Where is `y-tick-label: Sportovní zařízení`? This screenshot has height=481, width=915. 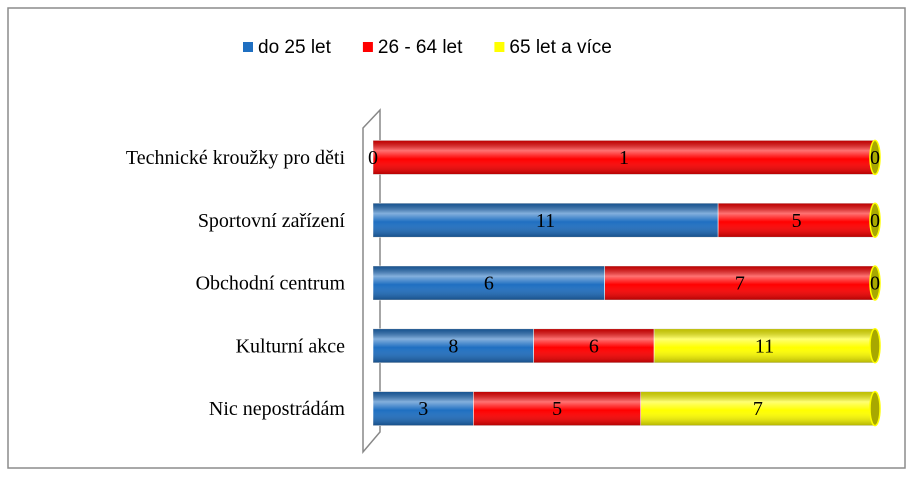
y-tick-label: Sportovní zařízení is located at coordinates (272, 221).